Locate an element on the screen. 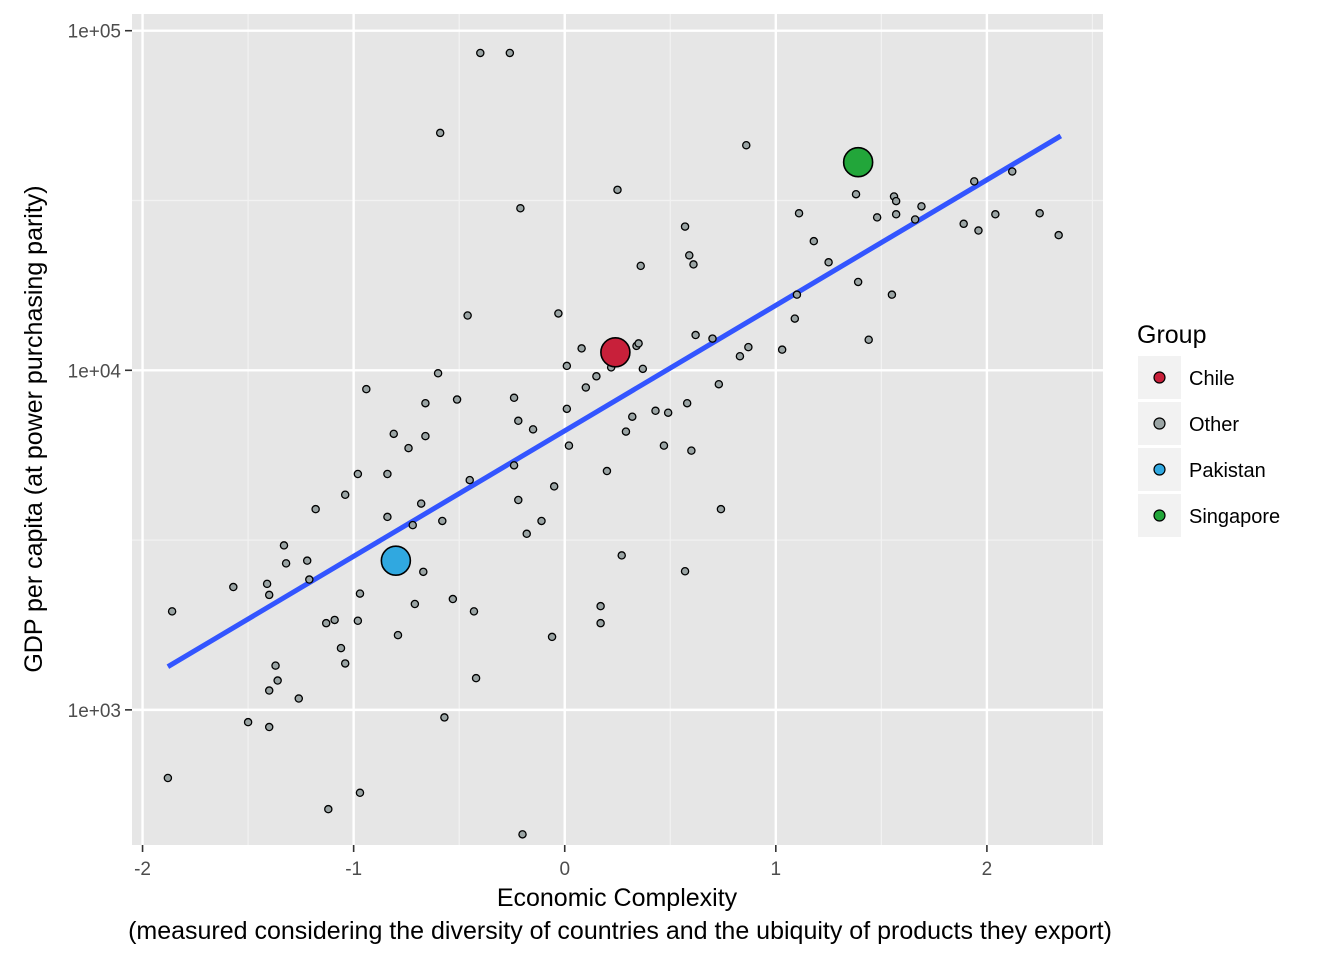  legend-items: Chile Other Pakistan Singapore is located at coordinates (1209, 446).